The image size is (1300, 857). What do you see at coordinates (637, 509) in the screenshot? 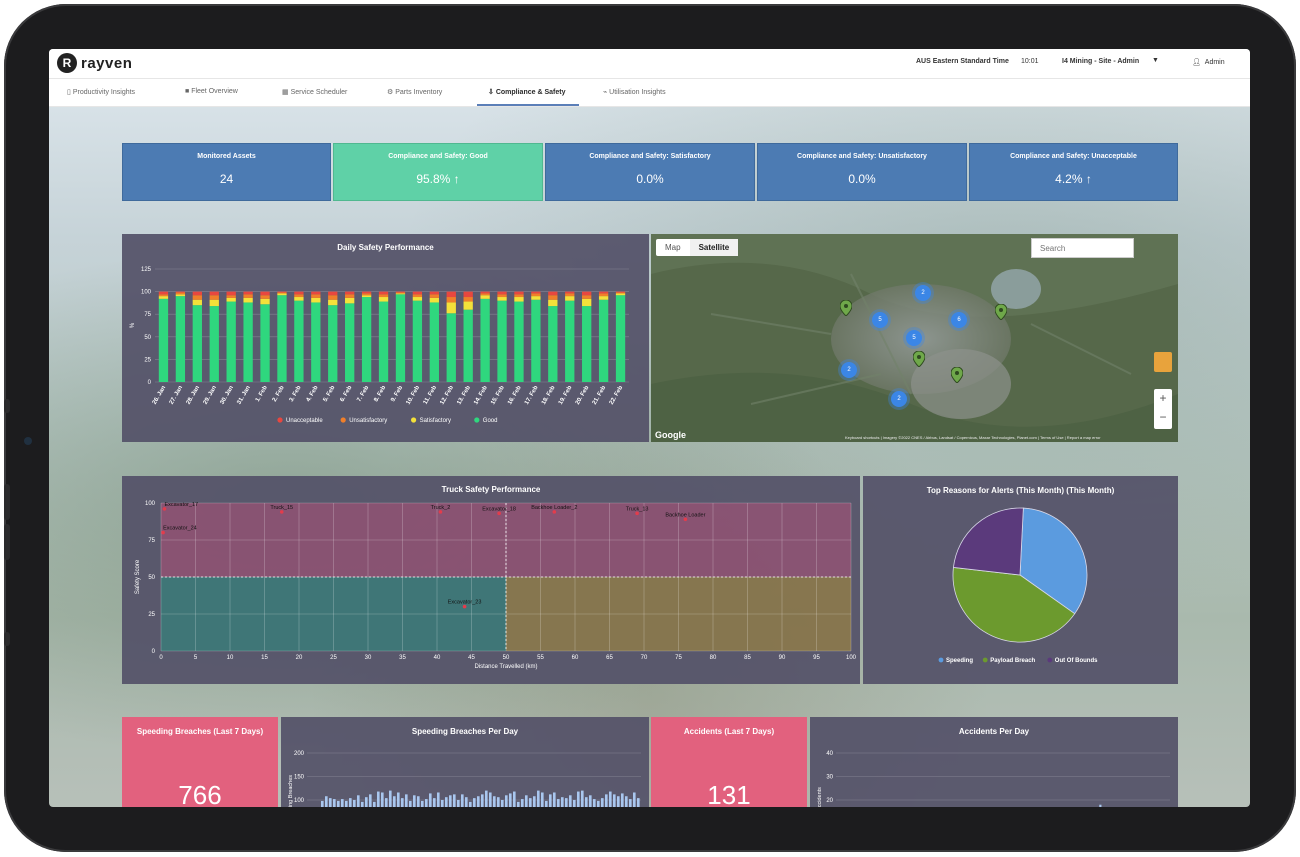
I see `point-label: Truck_13` at bounding box center [637, 509].